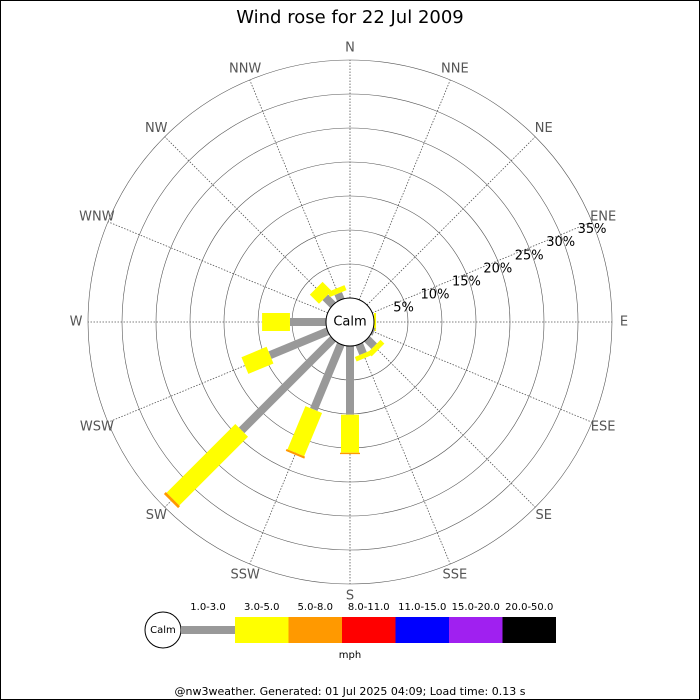 This screenshot has height=700, width=700. I want to click on ring-label: 10%, so click(435, 294).